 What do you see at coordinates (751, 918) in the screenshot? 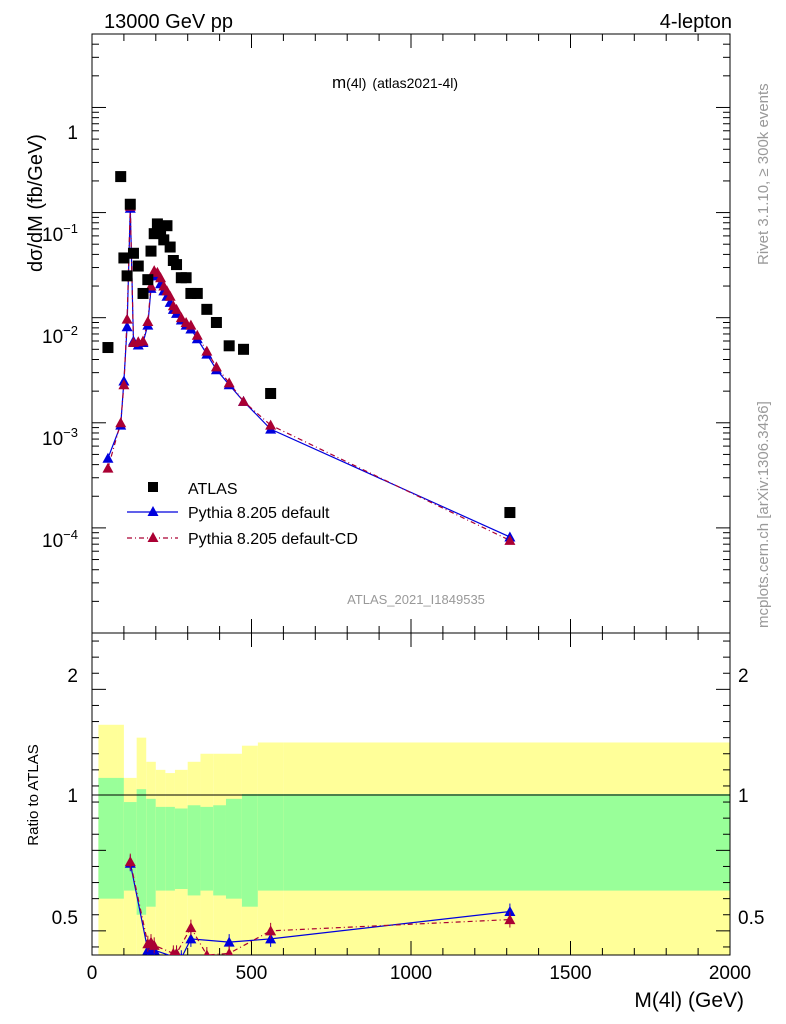
I see `ratio-ytick-label-0p5-right: 0.5` at bounding box center [751, 918].